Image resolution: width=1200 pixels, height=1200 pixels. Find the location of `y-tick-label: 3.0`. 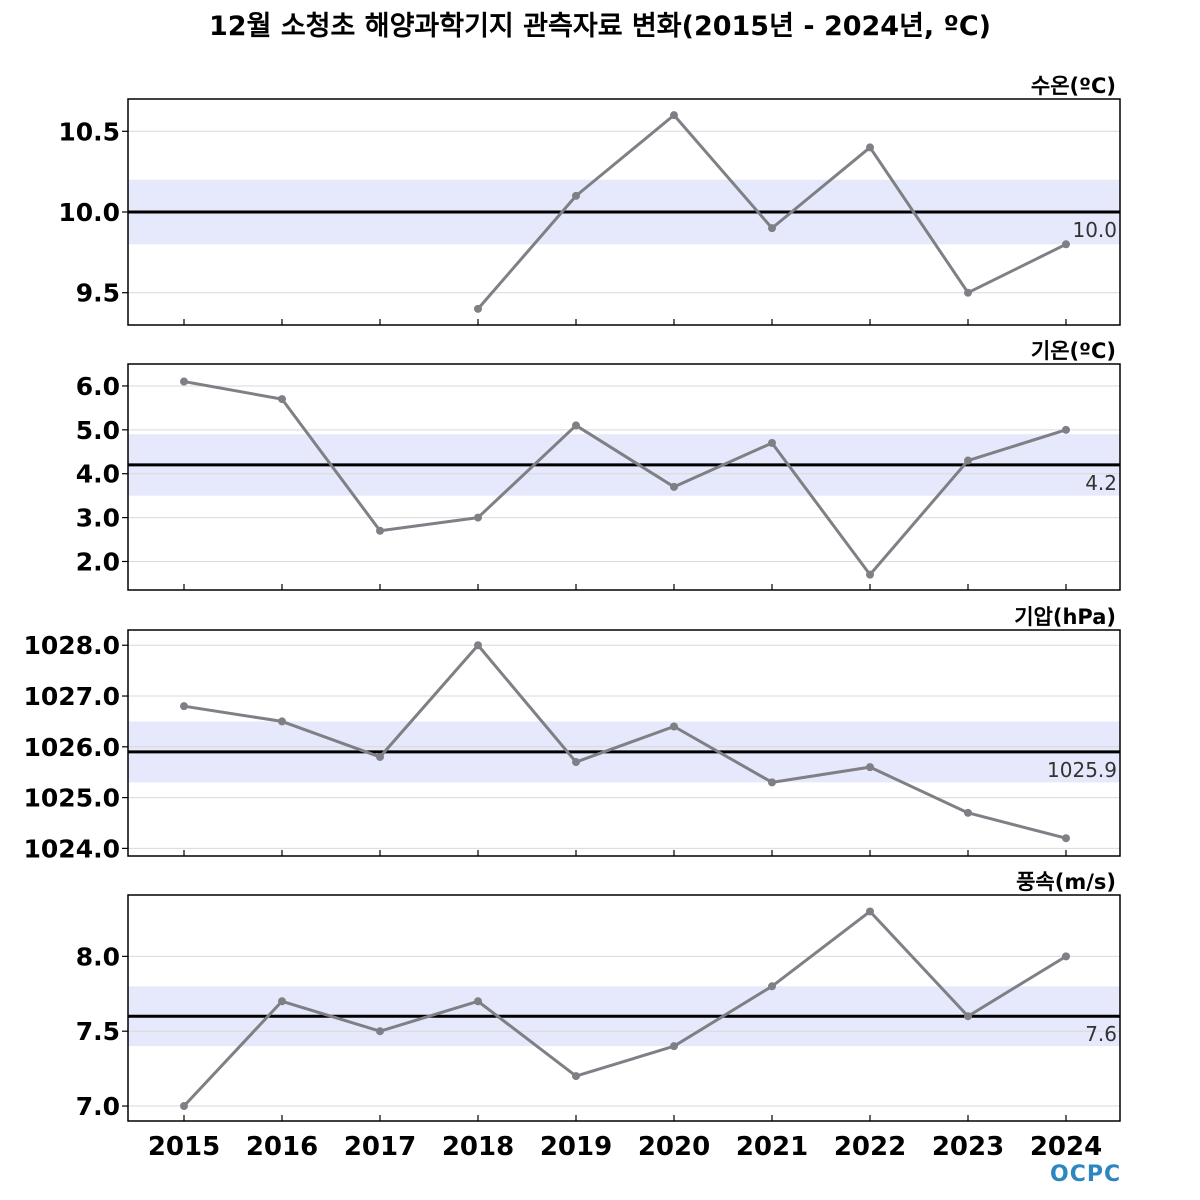

y-tick-label: 3.0 is located at coordinates (98, 518).